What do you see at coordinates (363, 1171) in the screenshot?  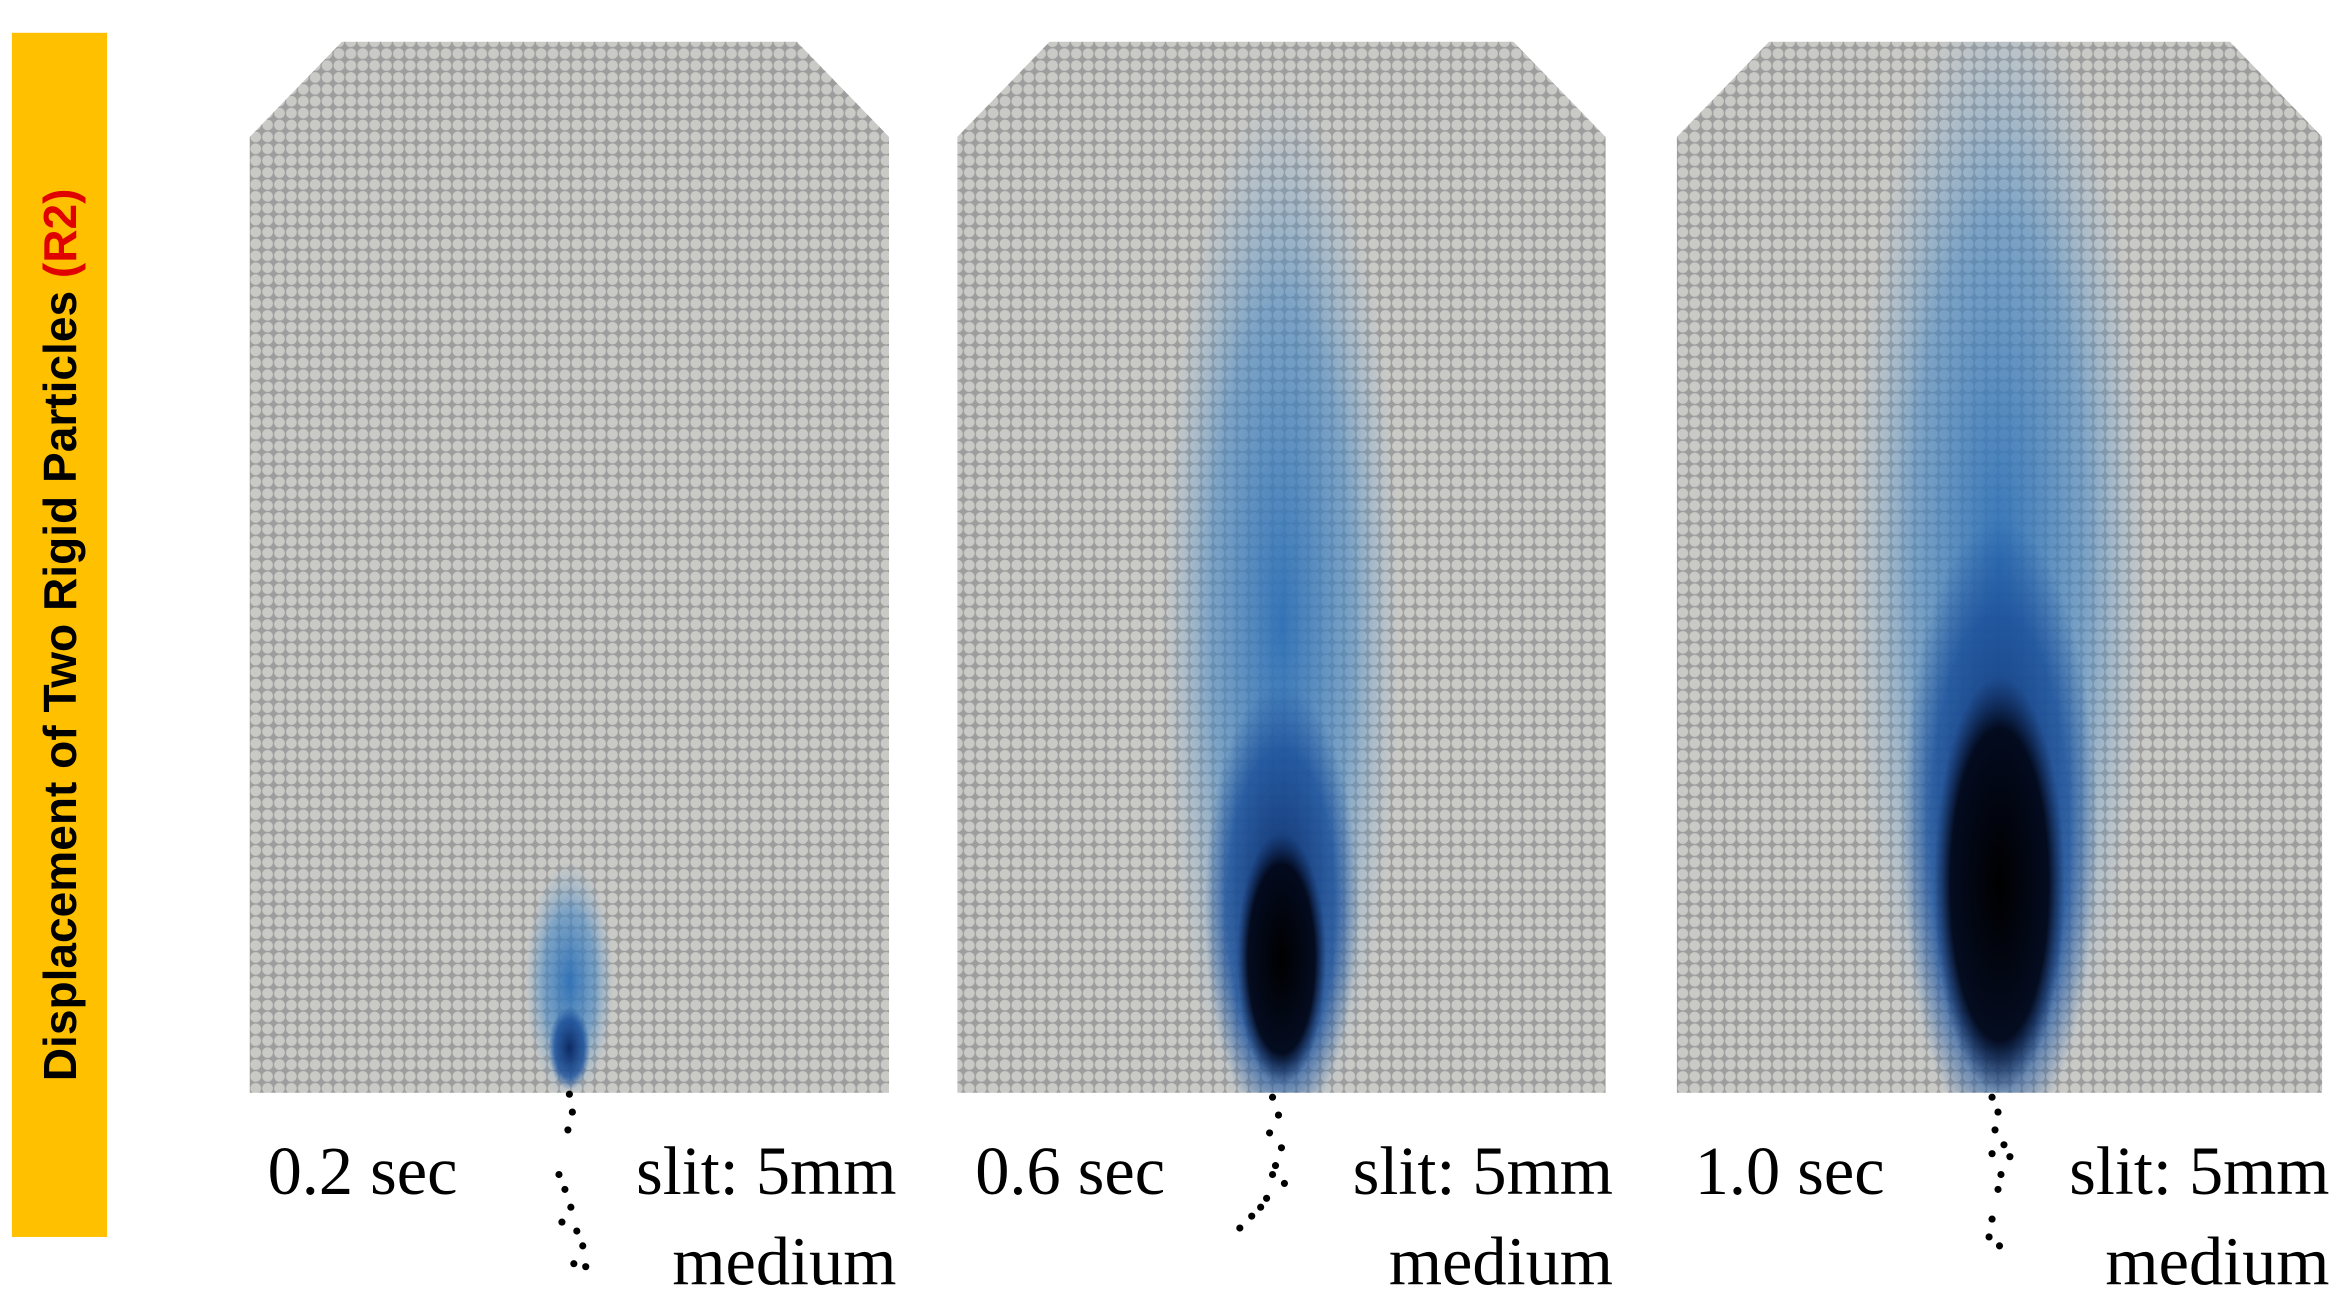 I see `time-label: 0.2 sec` at bounding box center [363, 1171].